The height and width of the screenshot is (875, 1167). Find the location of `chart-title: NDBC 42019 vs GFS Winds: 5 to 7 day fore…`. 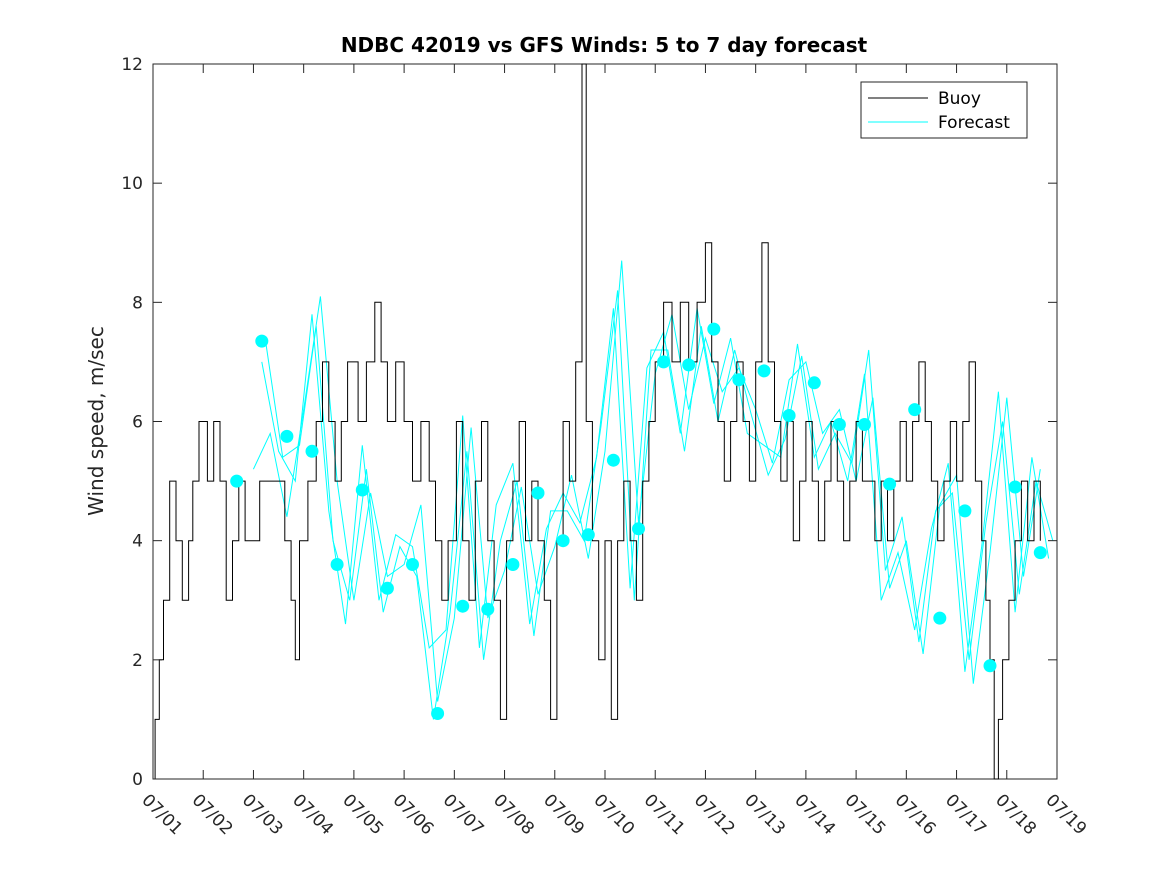

chart-title: NDBC 42019 vs GFS Winds: 5 to 7 day fore… is located at coordinates (604, 45).